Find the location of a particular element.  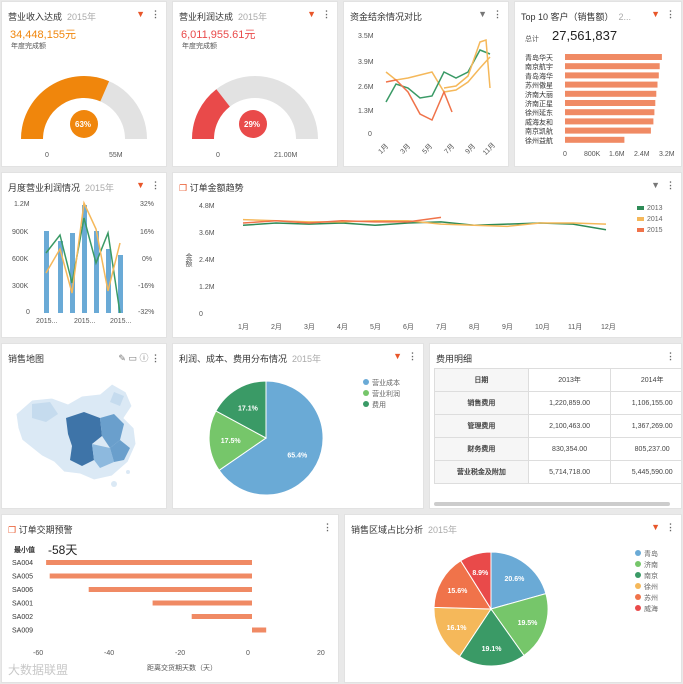

customer-label: 威海友和 is located at coordinates (539, 121).